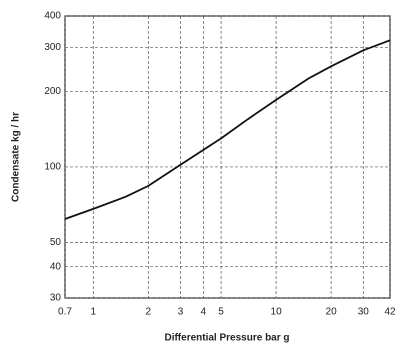  What do you see at coordinates (364, 312) in the screenshot?
I see `x-tick-label: 30` at bounding box center [364, 312].